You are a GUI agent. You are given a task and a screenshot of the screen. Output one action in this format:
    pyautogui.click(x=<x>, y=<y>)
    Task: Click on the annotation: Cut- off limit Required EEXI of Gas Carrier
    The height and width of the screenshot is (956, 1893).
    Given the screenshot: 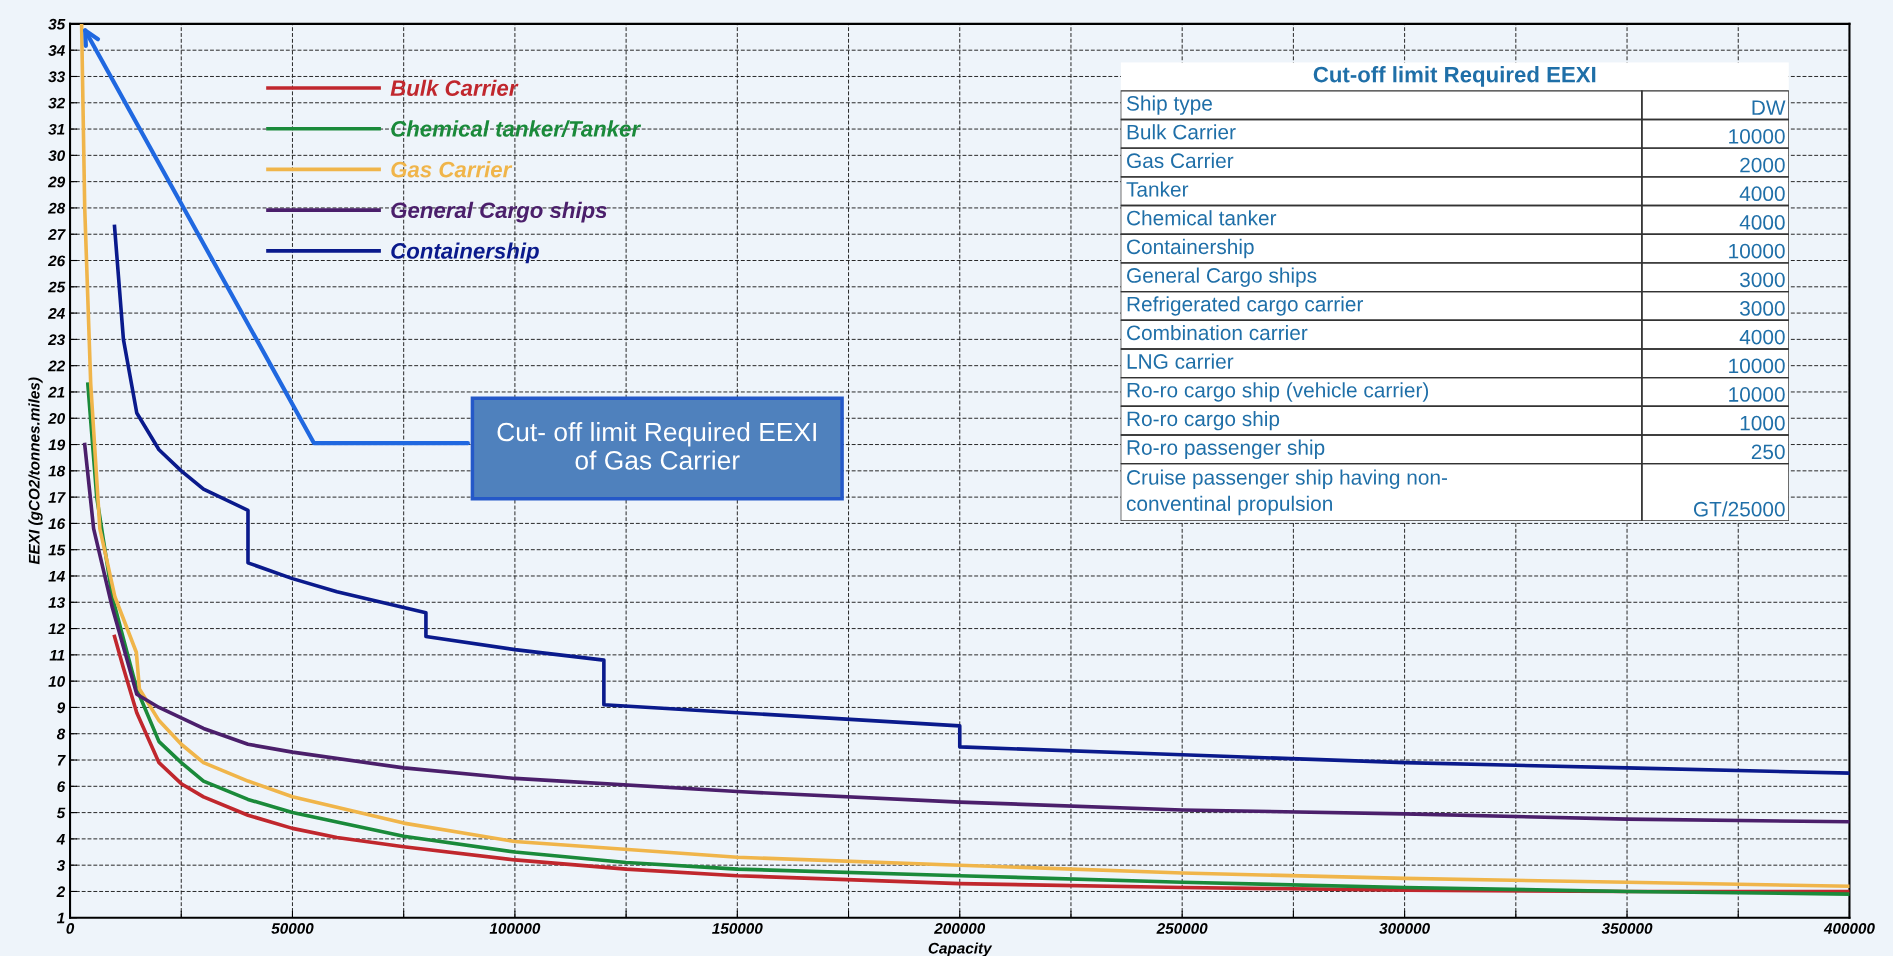 What is the action you would take?
    pyautogui.click(x=656, y=445)
    